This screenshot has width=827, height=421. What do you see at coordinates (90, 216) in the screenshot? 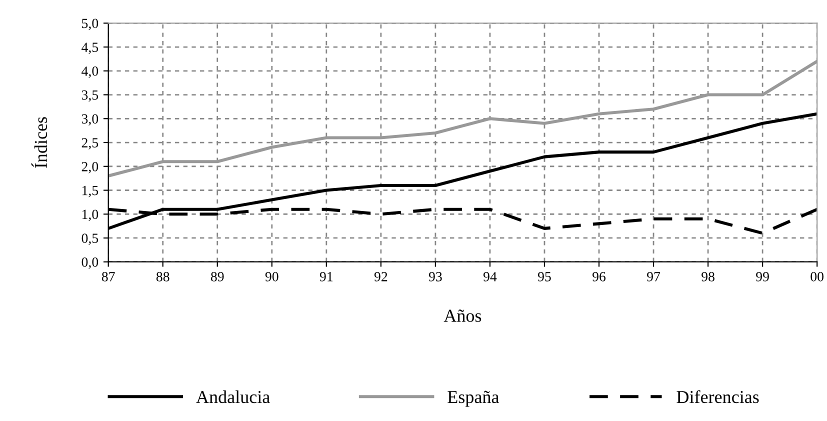
I see `y-tick-label: 1,0` at bounding box center [90, 216].